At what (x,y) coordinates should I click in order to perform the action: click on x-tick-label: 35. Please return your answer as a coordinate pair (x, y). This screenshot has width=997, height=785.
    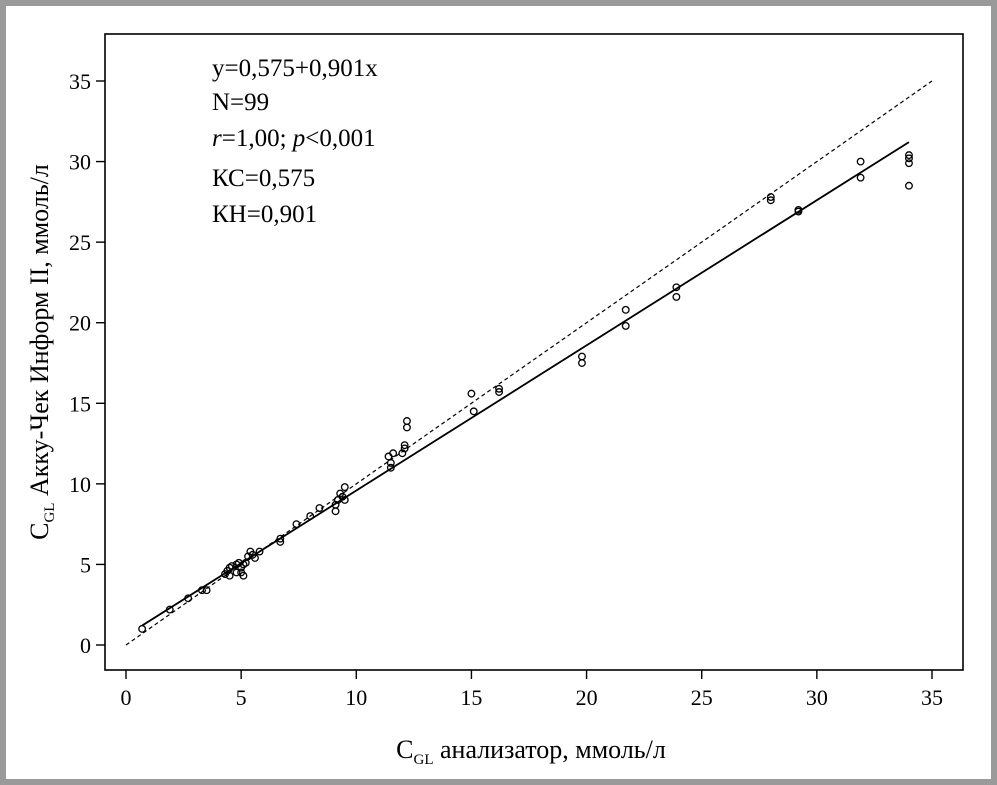
    Looking at the image, I should click on (932, 697).